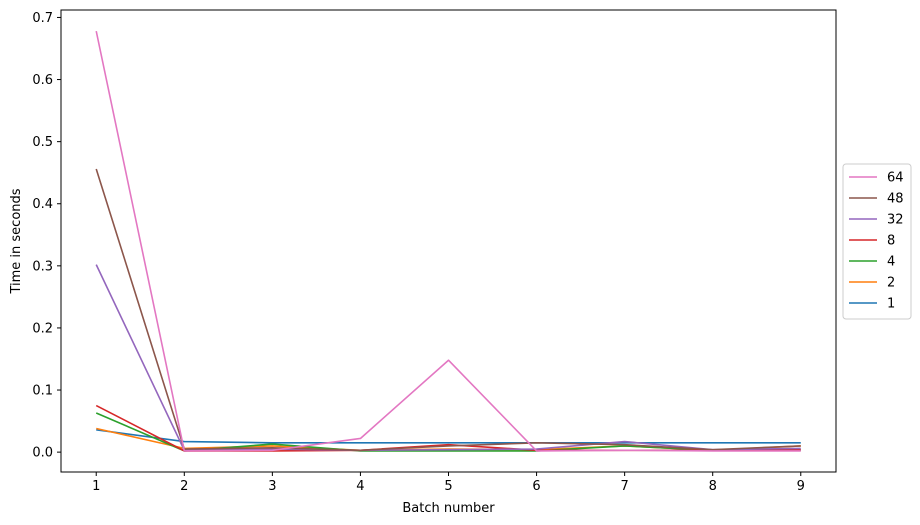 This screenshot has height=525, width=920. What do you see at coordinates (624, 486) in the screenshot?
I see `x-tick-label: 7` at bounding box center [624, 486].